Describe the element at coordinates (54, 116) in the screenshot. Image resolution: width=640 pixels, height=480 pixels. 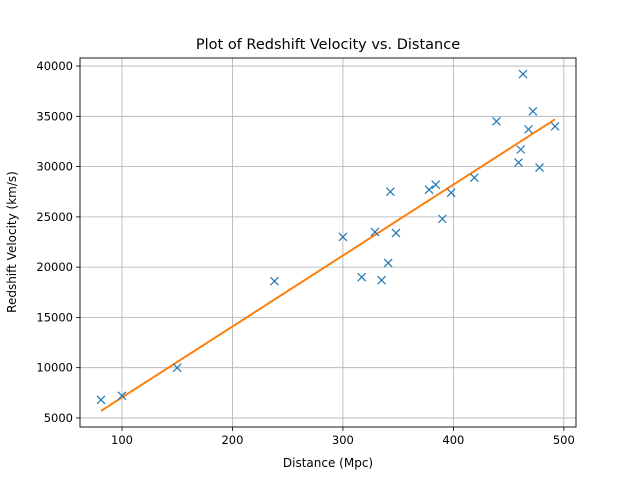
I see `y-tick-label-6: 35000` at that location.